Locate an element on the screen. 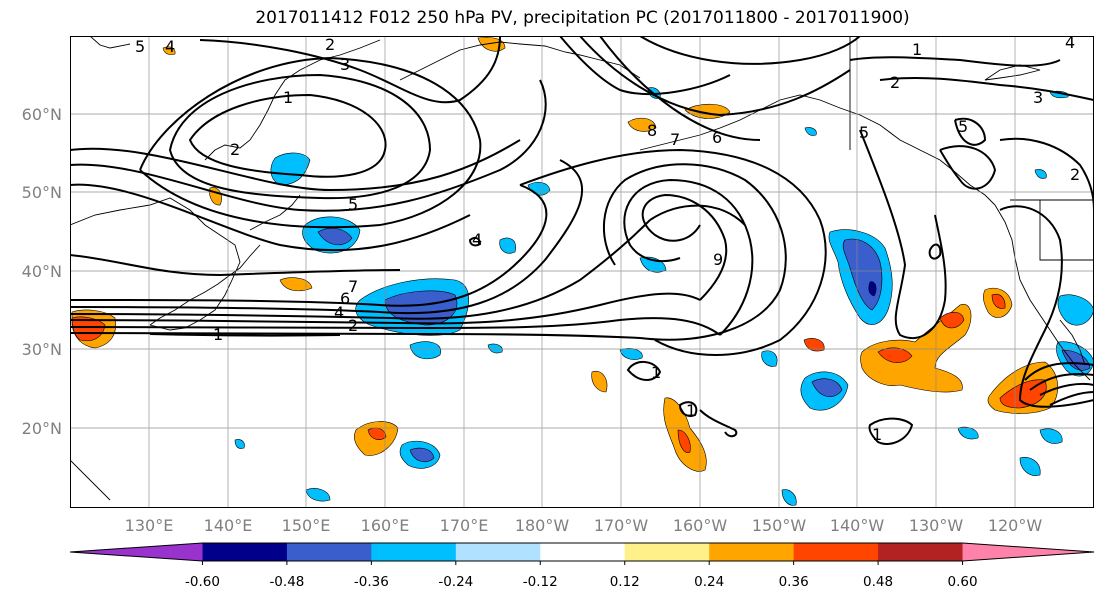 The height and width of the screenshot is (601, 1105). lon-label: 170°E is located at coordinates (464, 525).